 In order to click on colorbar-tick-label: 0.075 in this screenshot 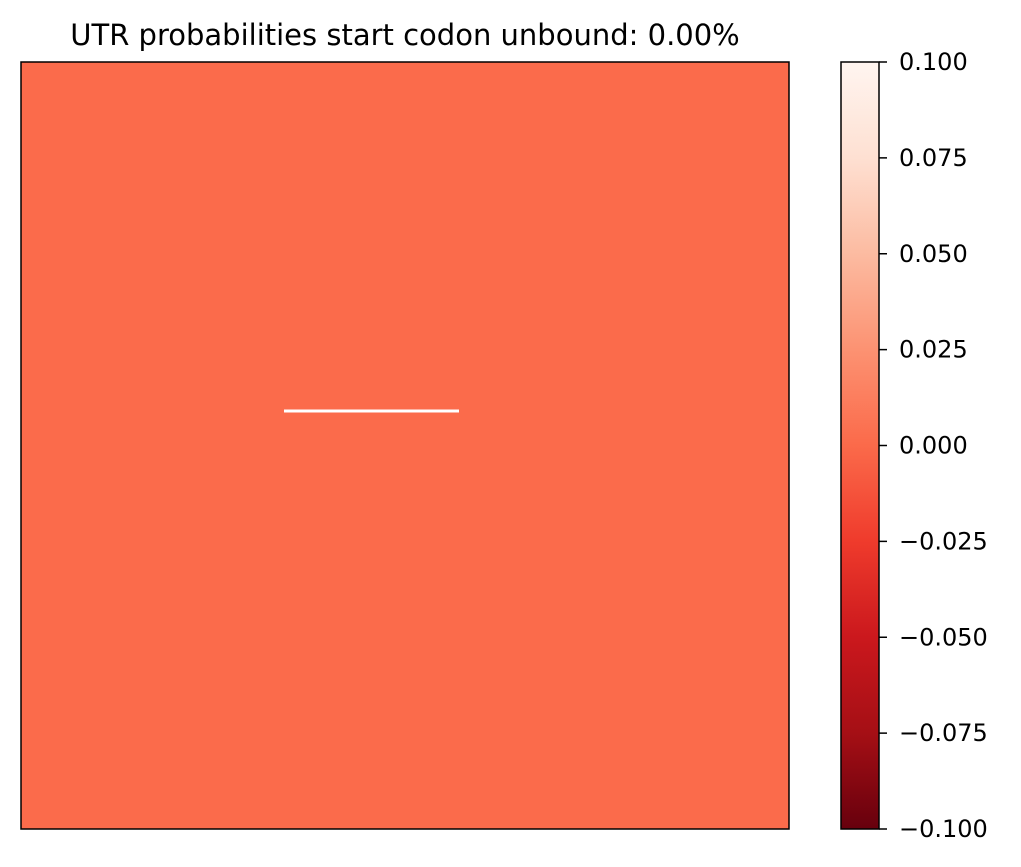, I will do `click(933, 158)`.